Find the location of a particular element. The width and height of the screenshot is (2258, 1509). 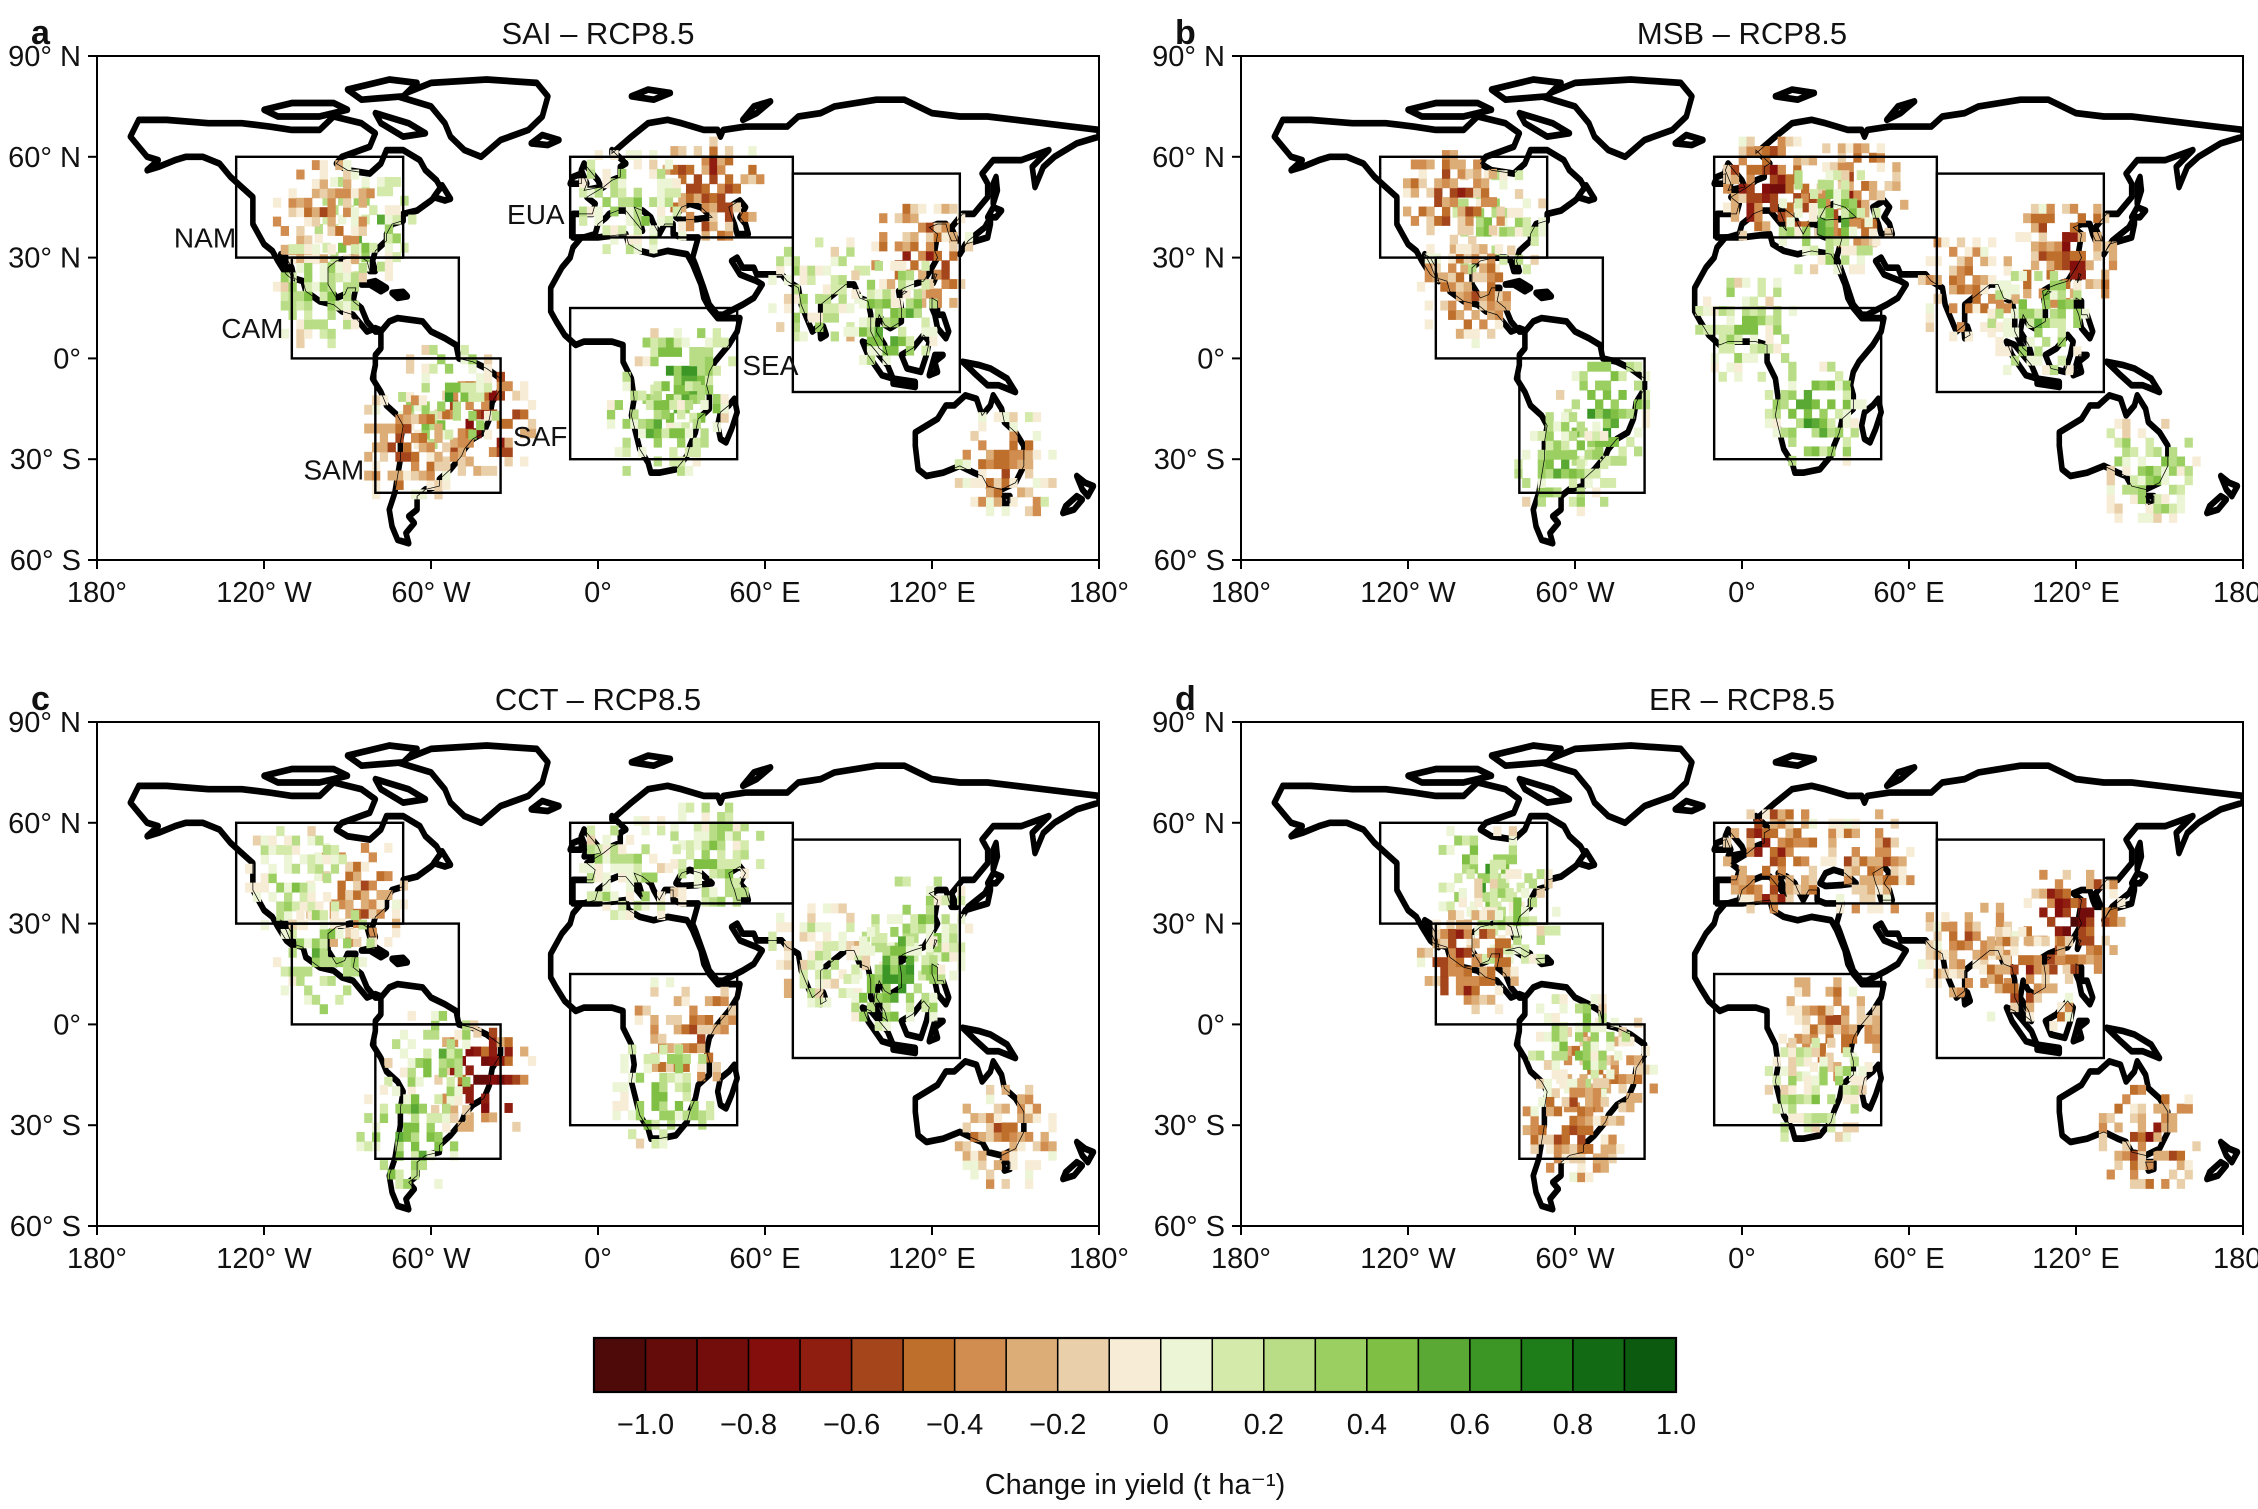

yield-cells is located at coordinates (664, 326).